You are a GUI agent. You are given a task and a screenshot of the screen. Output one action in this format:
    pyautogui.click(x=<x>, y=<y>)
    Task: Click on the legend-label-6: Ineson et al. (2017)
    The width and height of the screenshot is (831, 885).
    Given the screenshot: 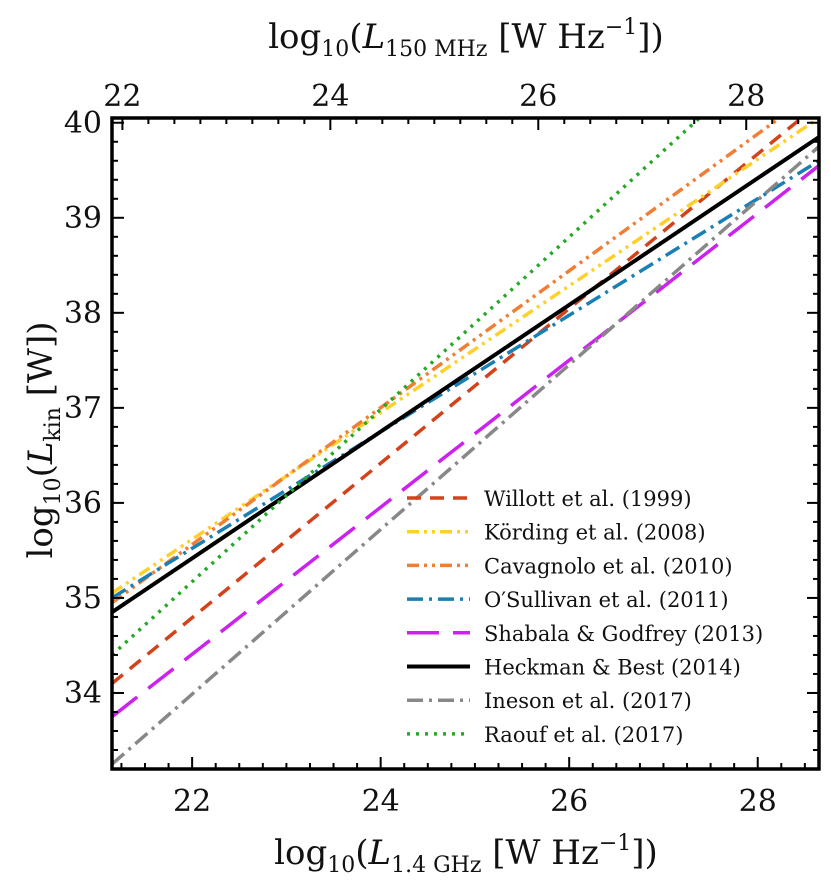 What is the action you would take?
    pyautogui.click(x=588, y=701)
    